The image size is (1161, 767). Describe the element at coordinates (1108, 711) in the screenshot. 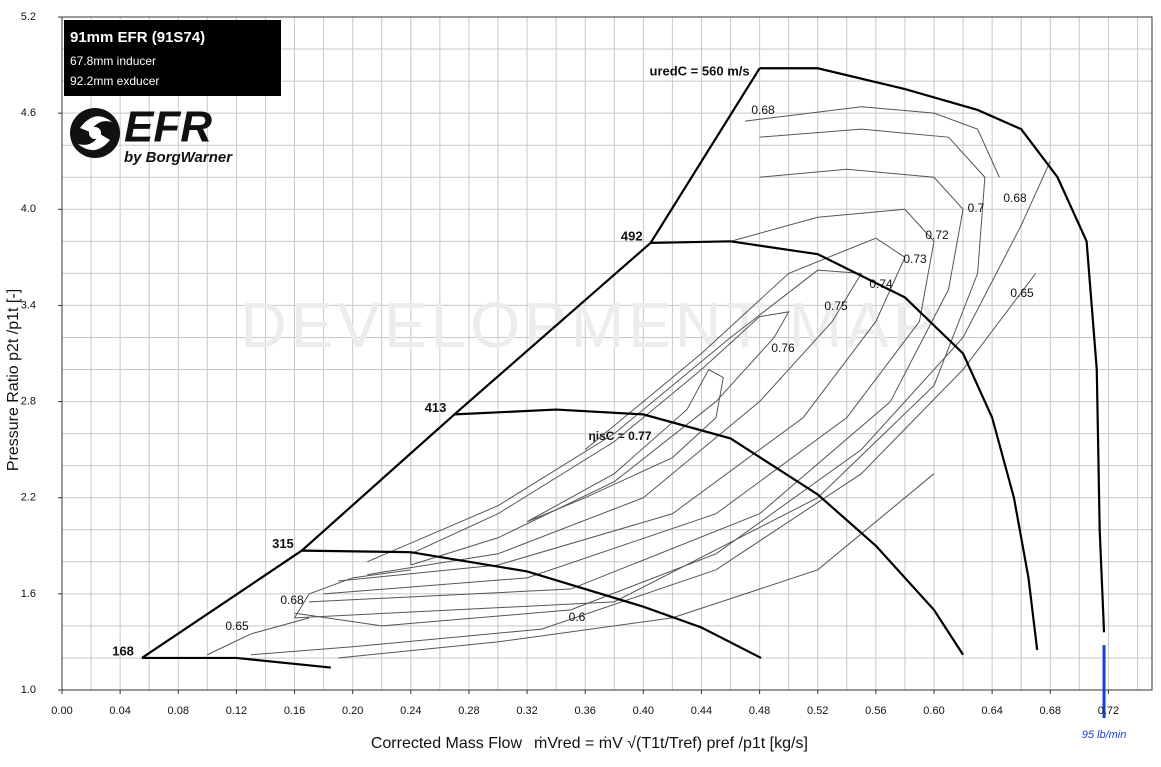

I see `x-tick-label: 0.72` at that location.